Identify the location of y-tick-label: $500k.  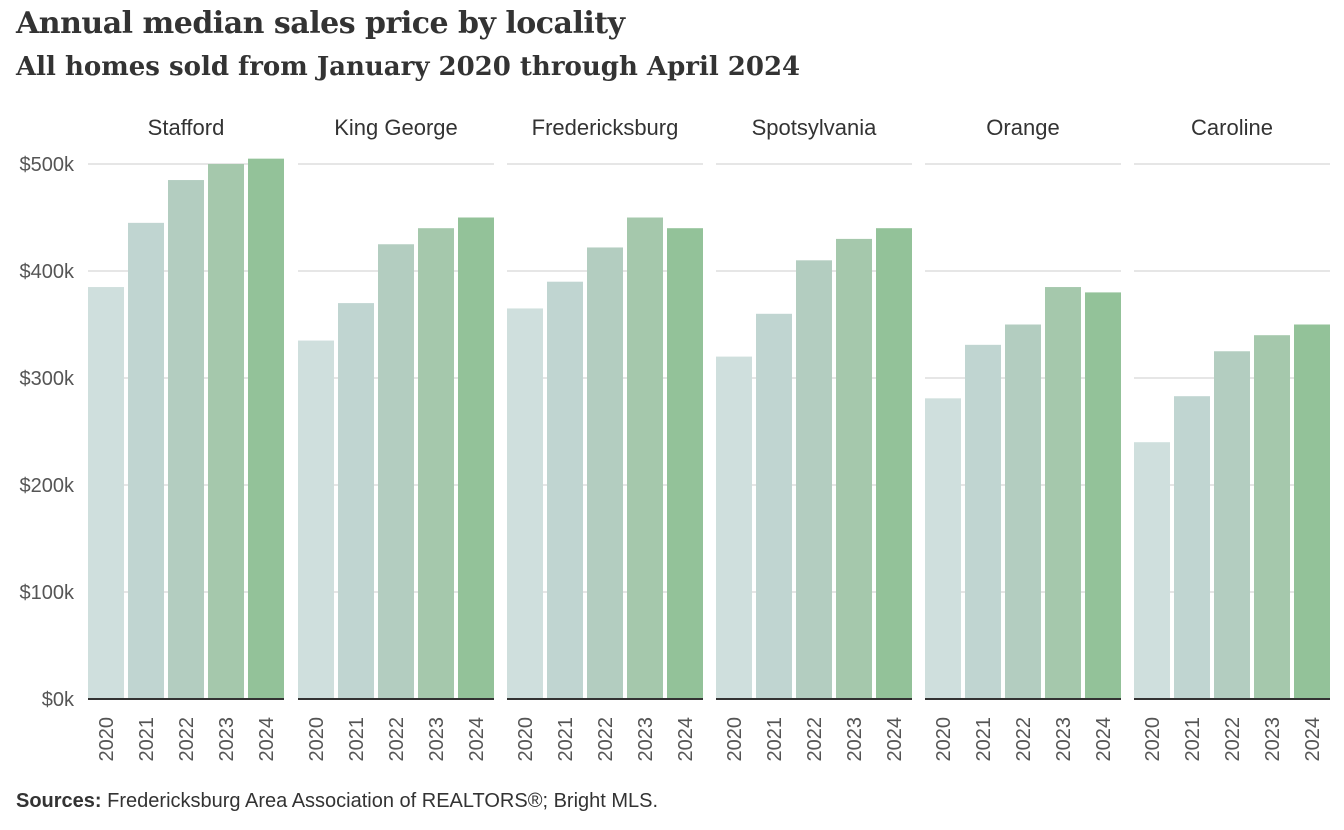
(47, 165).